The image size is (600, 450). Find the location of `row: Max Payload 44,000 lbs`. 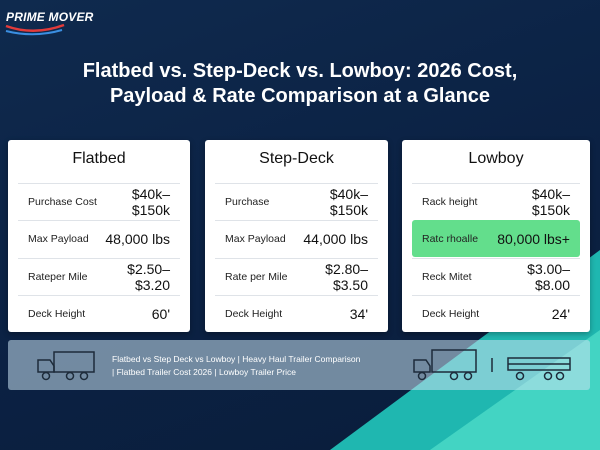

row: Max Payload 44,000 lbs is located at coordinates (296, 238).